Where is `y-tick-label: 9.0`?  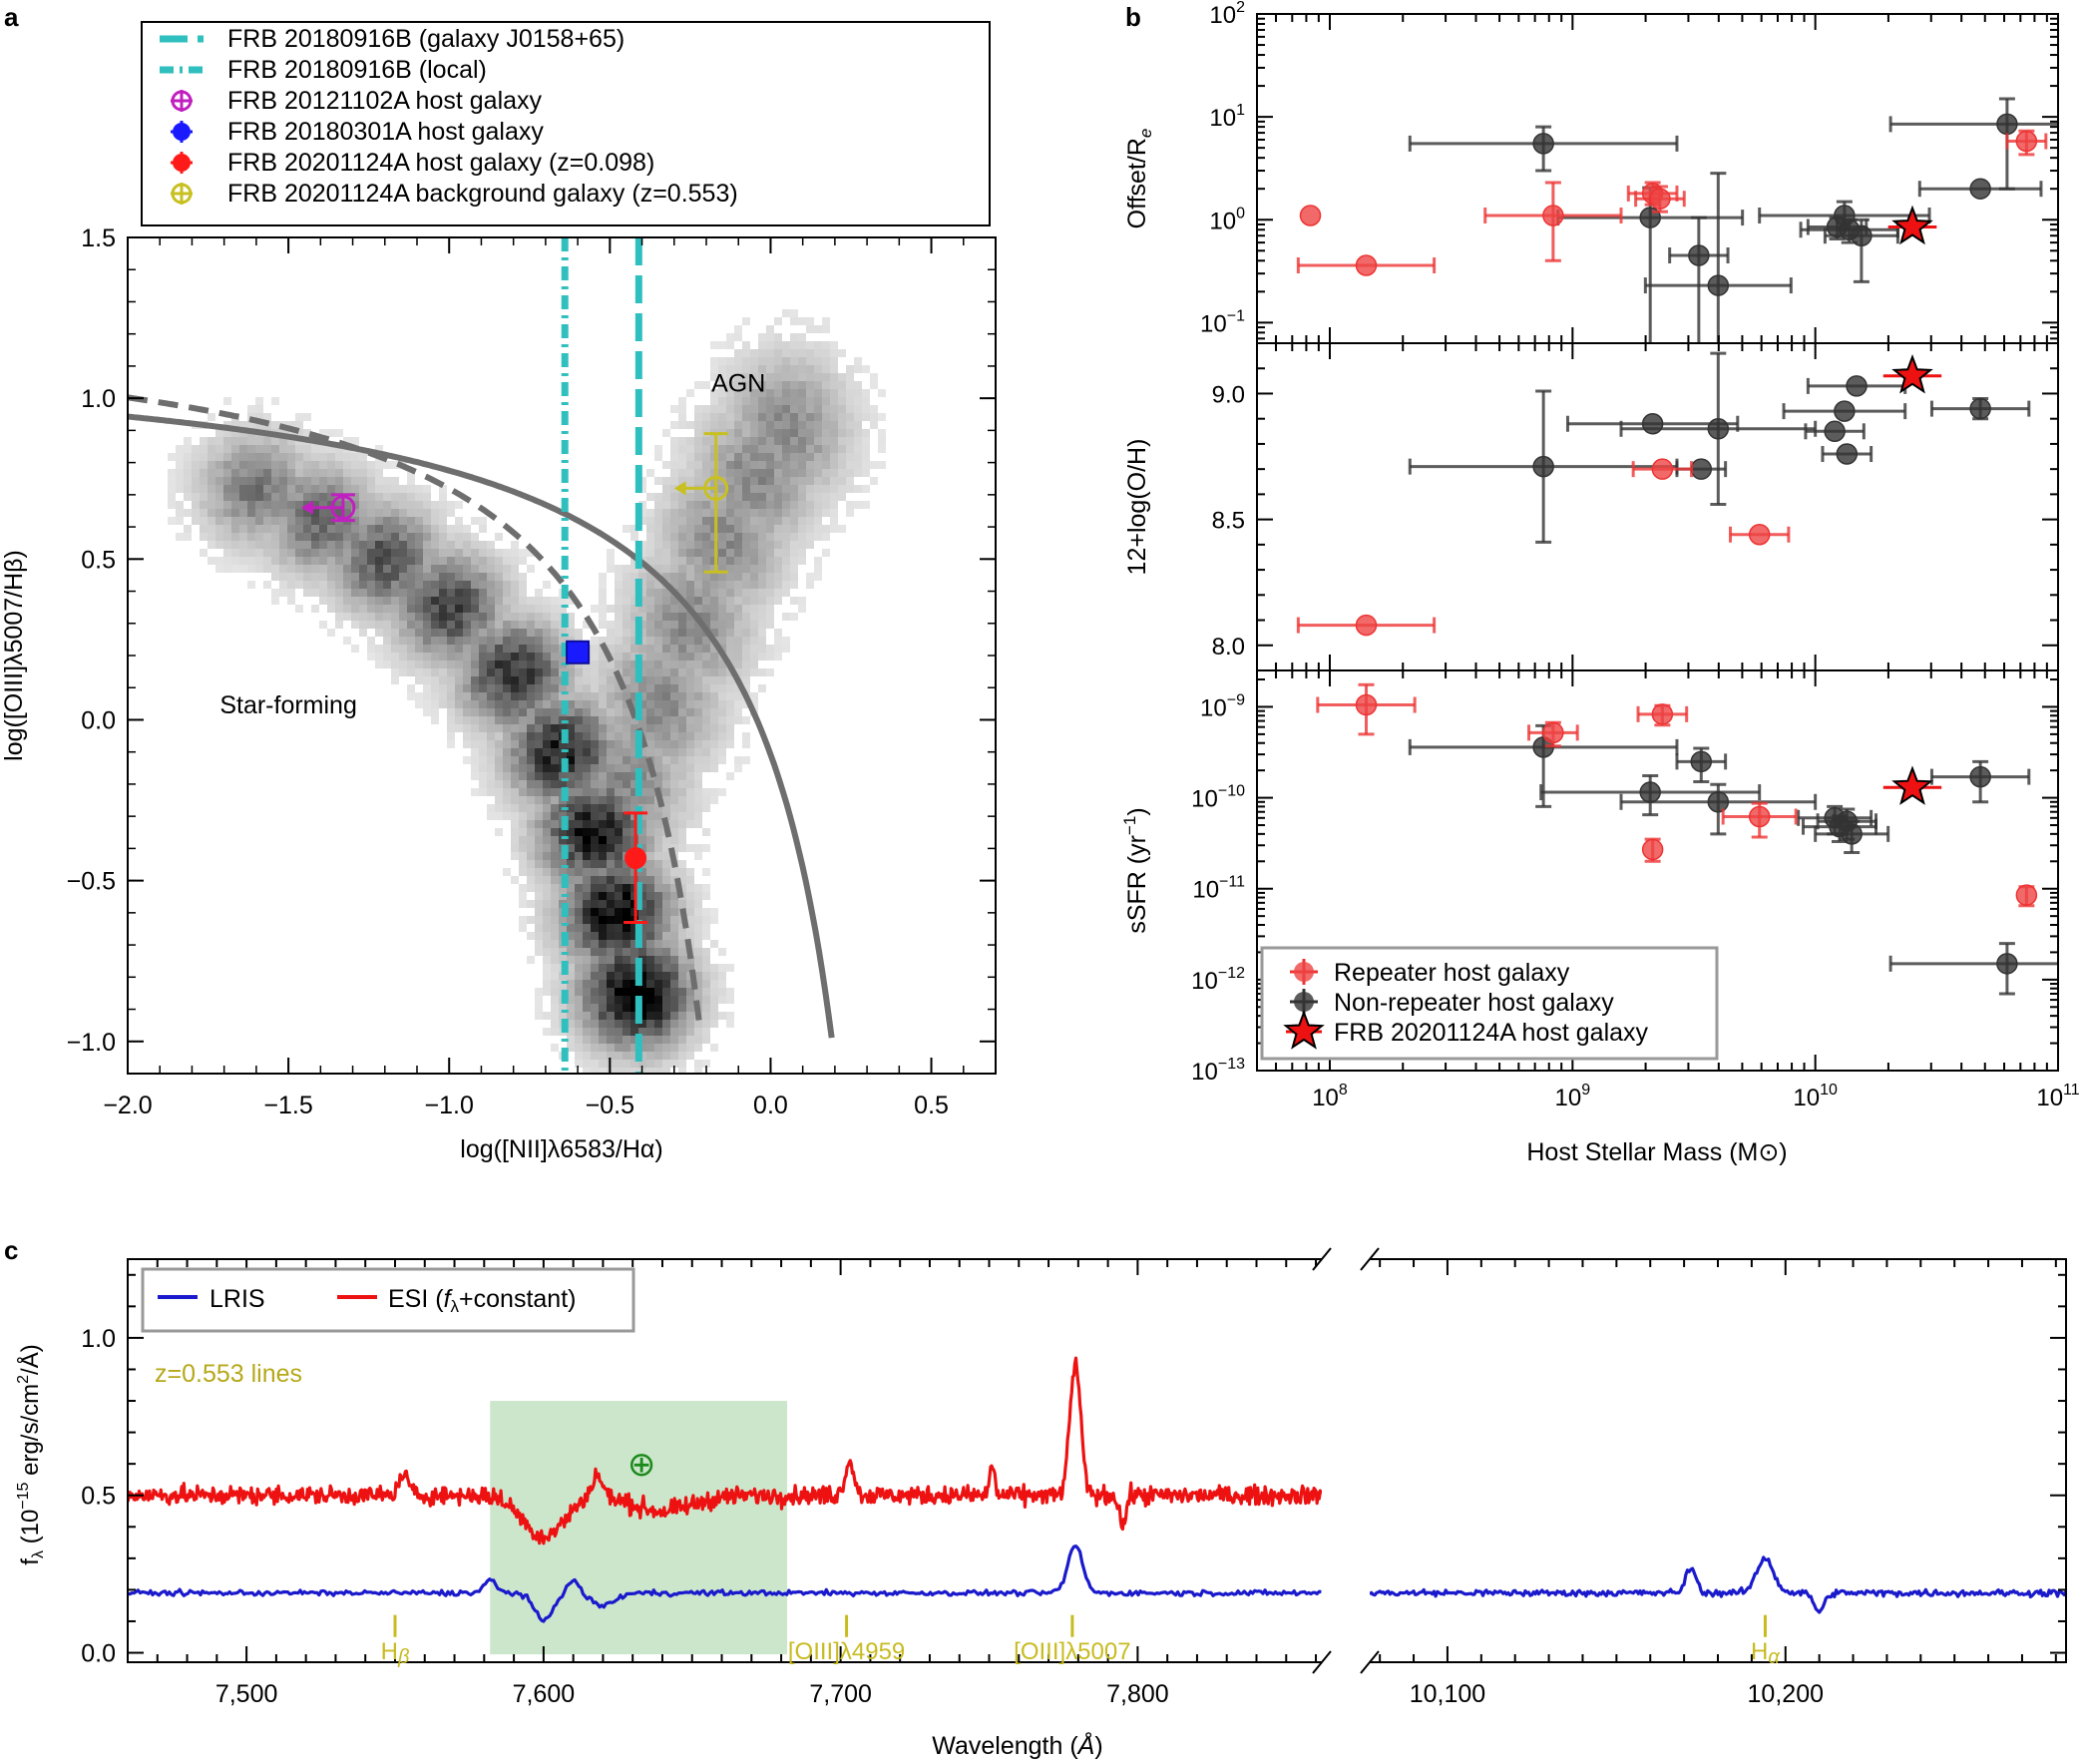
y-tick-label: 9.0 is located at coordinates (1228, 394).